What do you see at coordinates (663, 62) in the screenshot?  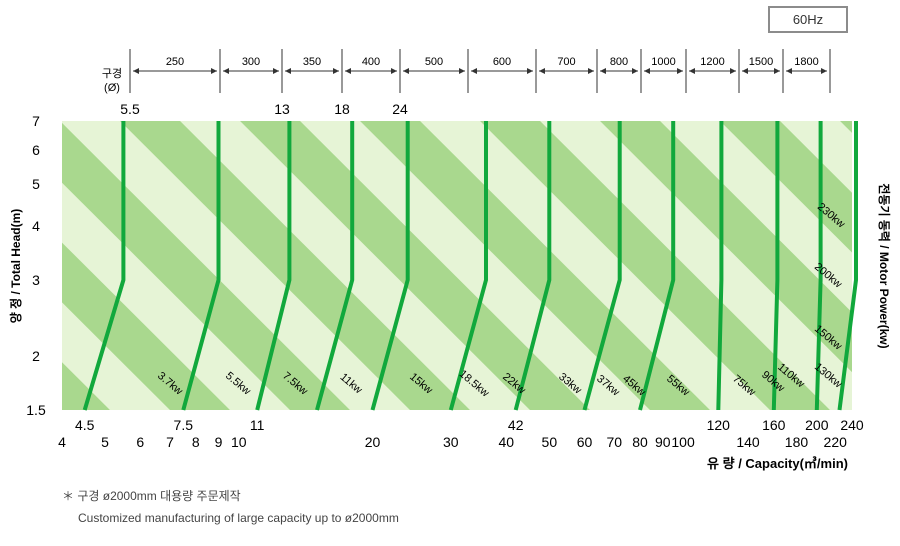 I see `bore-size-label: 1000` at bounding box center [663, 62].